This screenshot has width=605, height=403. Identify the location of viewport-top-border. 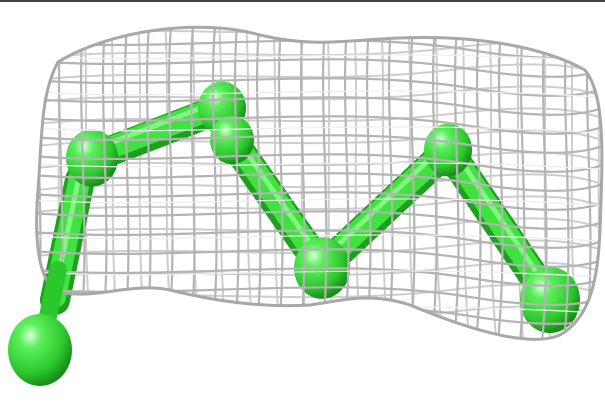
(302, 1).